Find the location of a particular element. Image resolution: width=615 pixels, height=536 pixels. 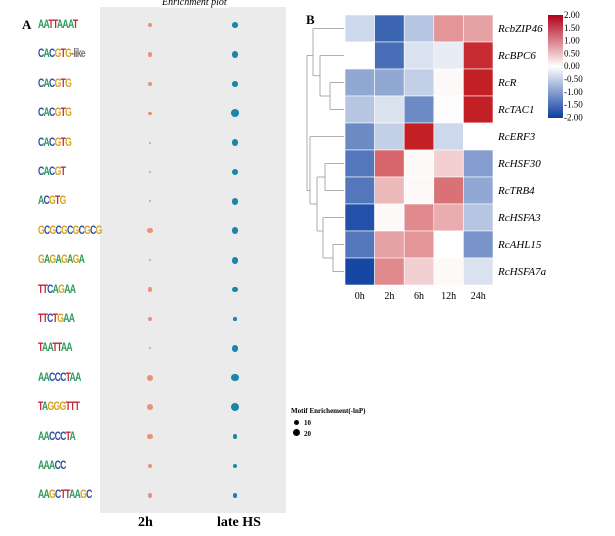

legend-title: Motif Enrichement(-lnP) is located at coordinates (328, 411).